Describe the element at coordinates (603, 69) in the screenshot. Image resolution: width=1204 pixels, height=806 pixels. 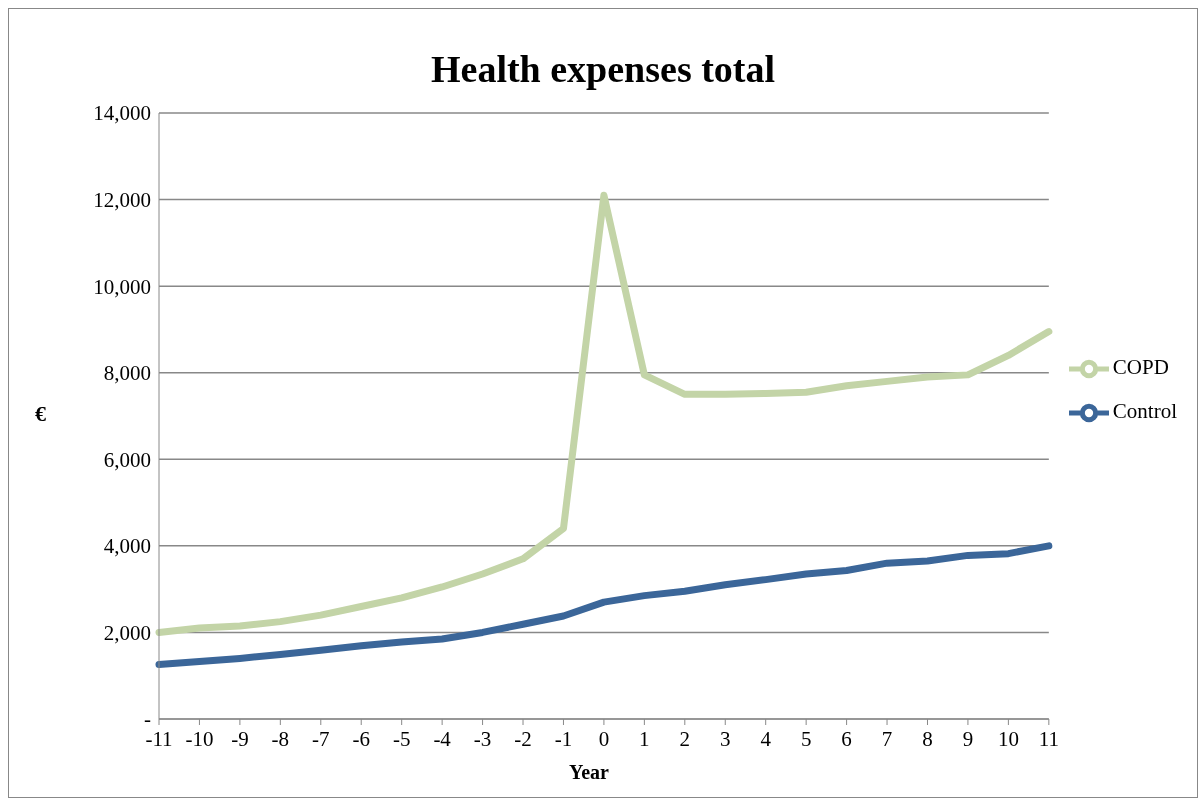
I see `chart-title: Health expenses total` at that location.